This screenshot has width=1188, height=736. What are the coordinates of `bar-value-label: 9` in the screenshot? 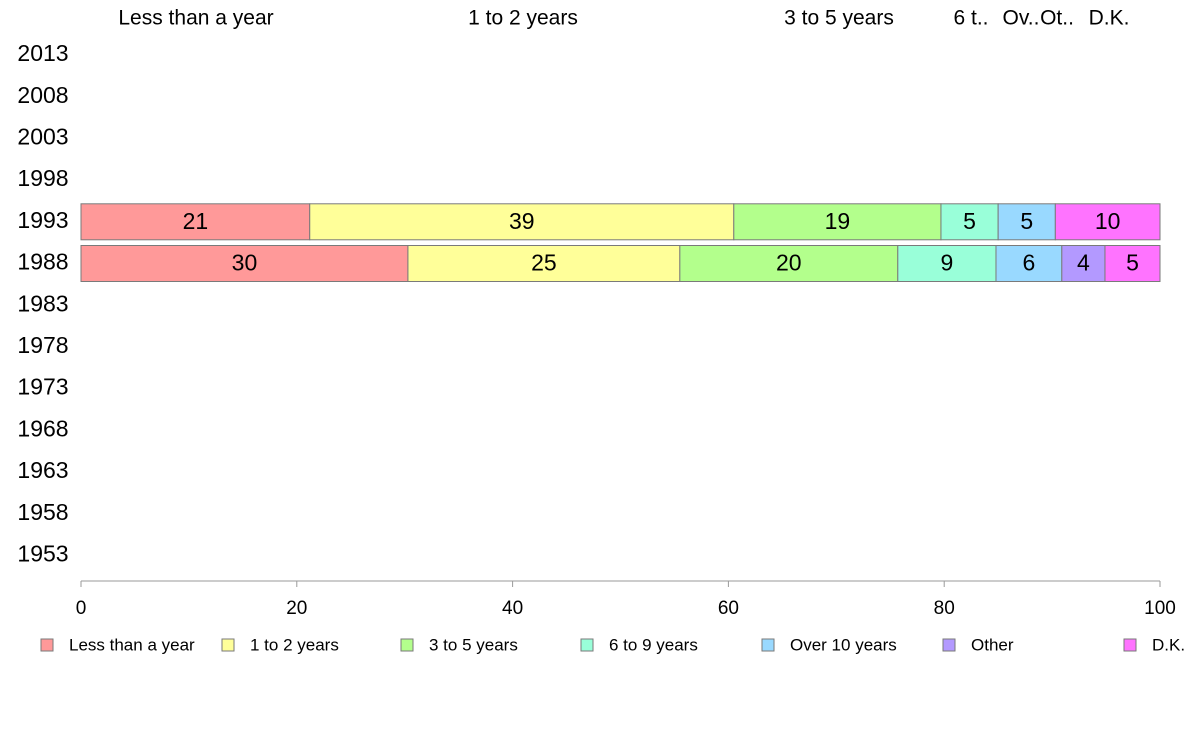 It's located at (946, 263).